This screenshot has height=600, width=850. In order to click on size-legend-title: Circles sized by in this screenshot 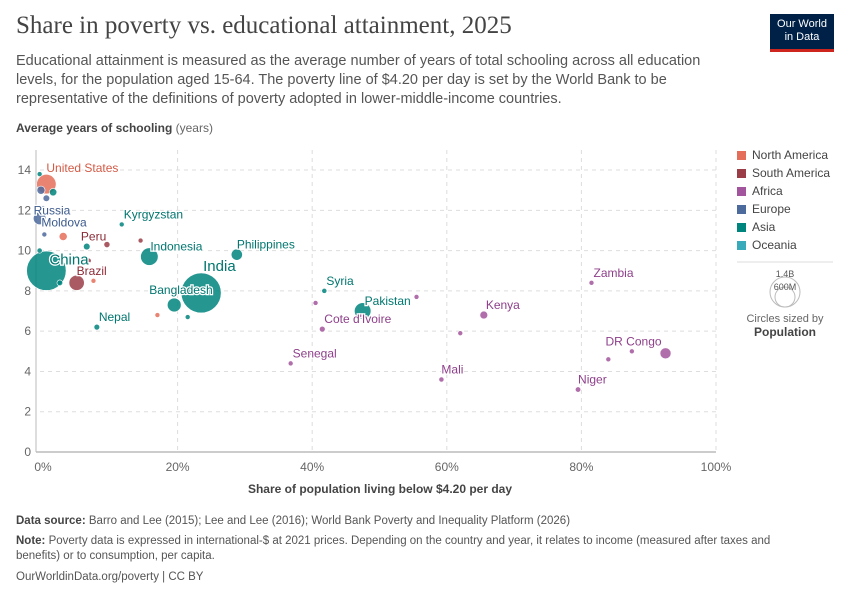, I will do `click(785, 319)`.